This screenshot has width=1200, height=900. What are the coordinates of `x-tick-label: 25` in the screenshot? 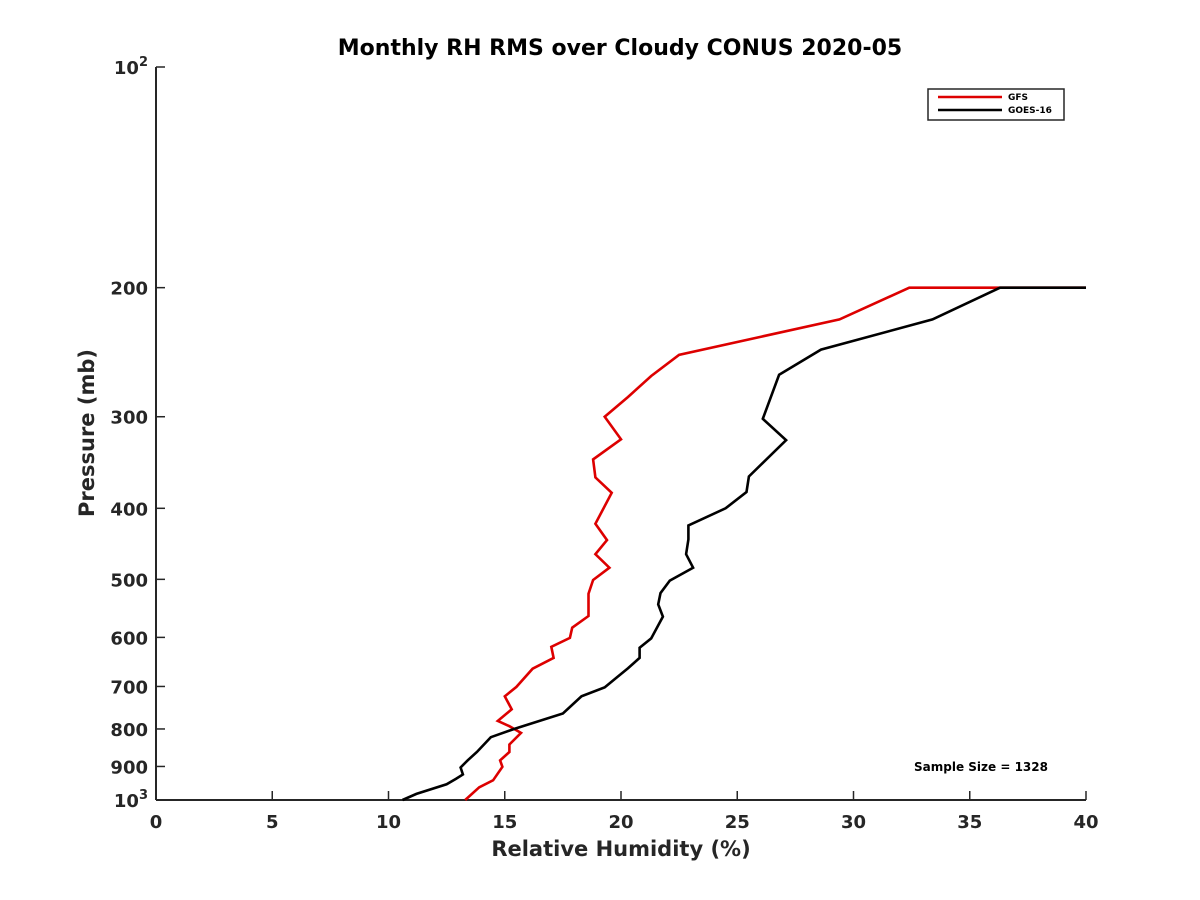 It's located at (737, 822).